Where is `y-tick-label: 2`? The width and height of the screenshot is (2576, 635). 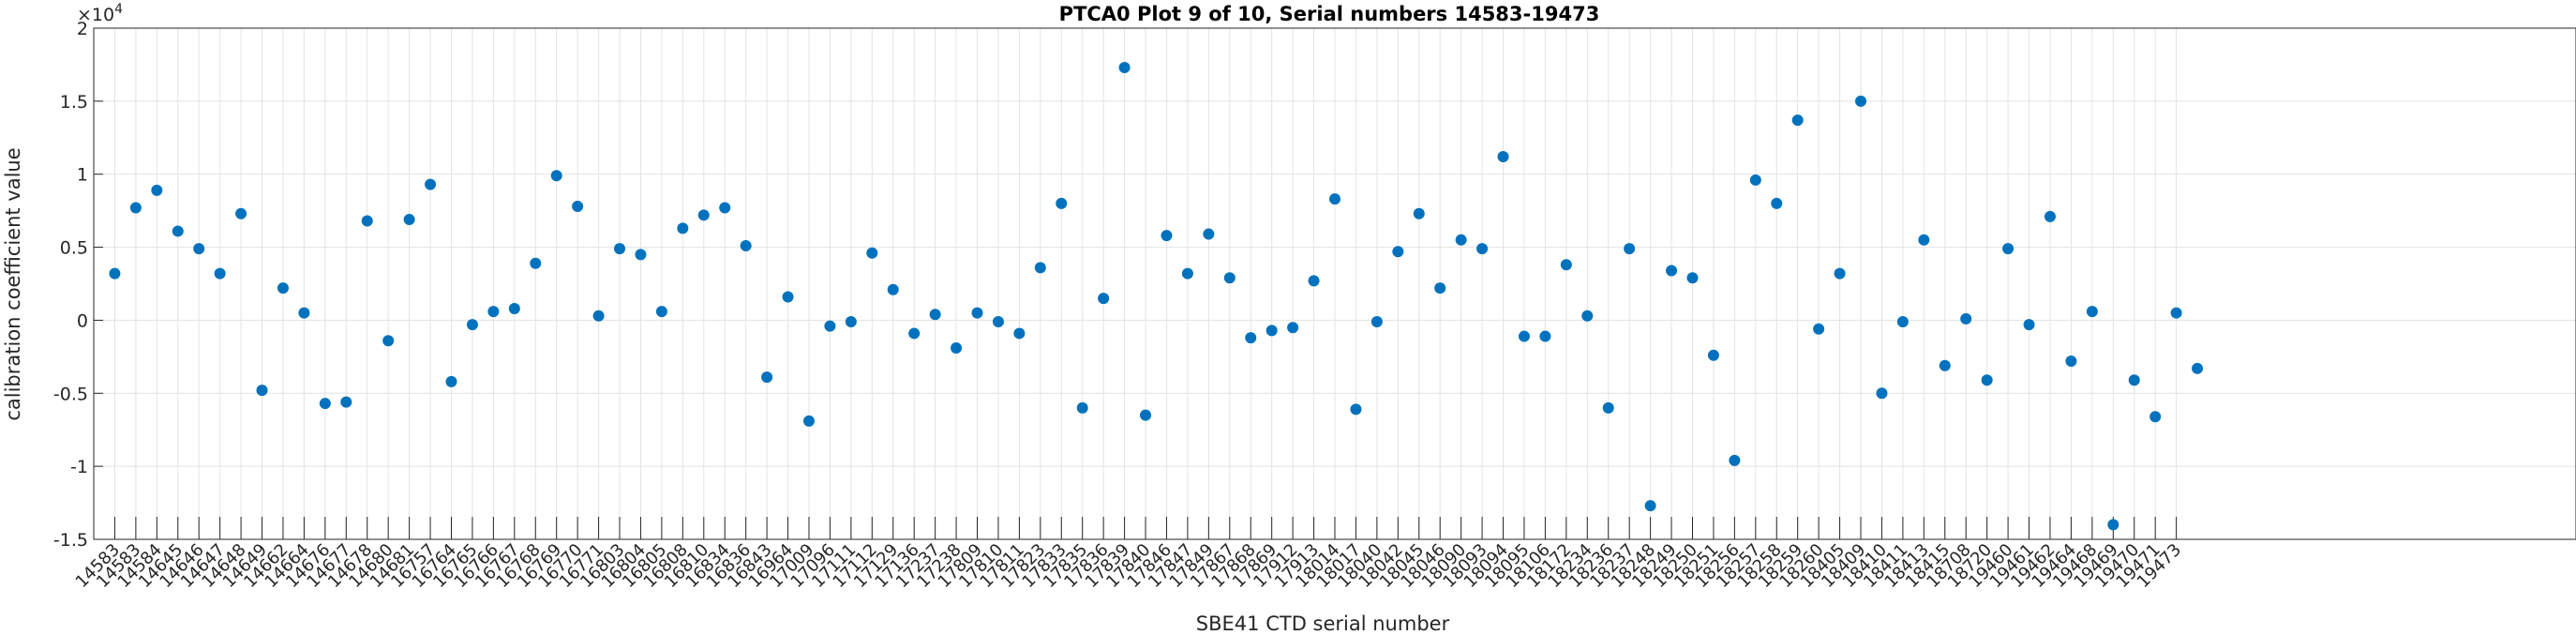
y-tick-label: 2 is located at coordinates (82, 29).